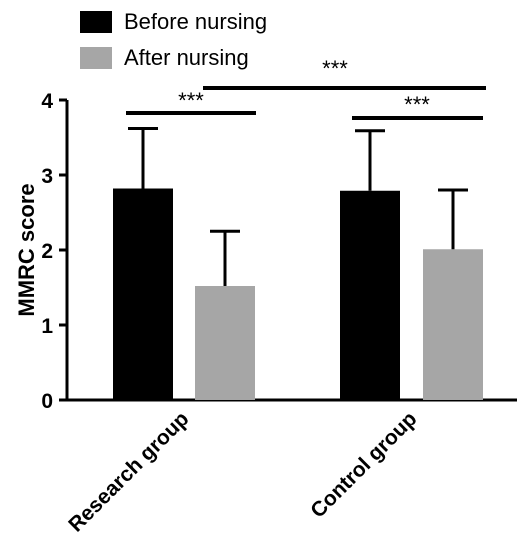 Image resolution: width=521 pixels, height=550 pixels. What do you see at coordinates (26, 249) in the screenshot?
I see `y-axis-title: MMRC score` at bounding box center [26, 249].